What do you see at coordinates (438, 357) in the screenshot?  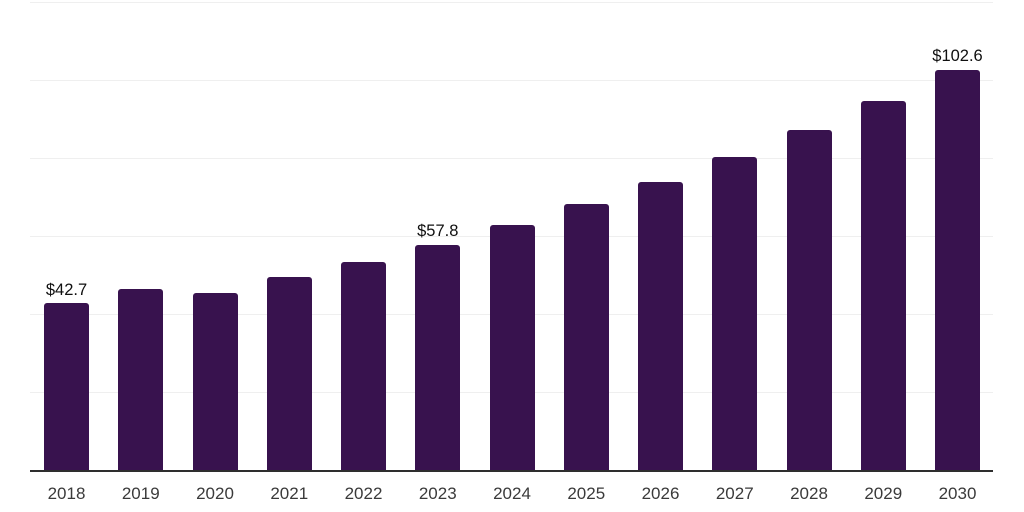 I see `bar-2023` at bounding box center [438, 357].